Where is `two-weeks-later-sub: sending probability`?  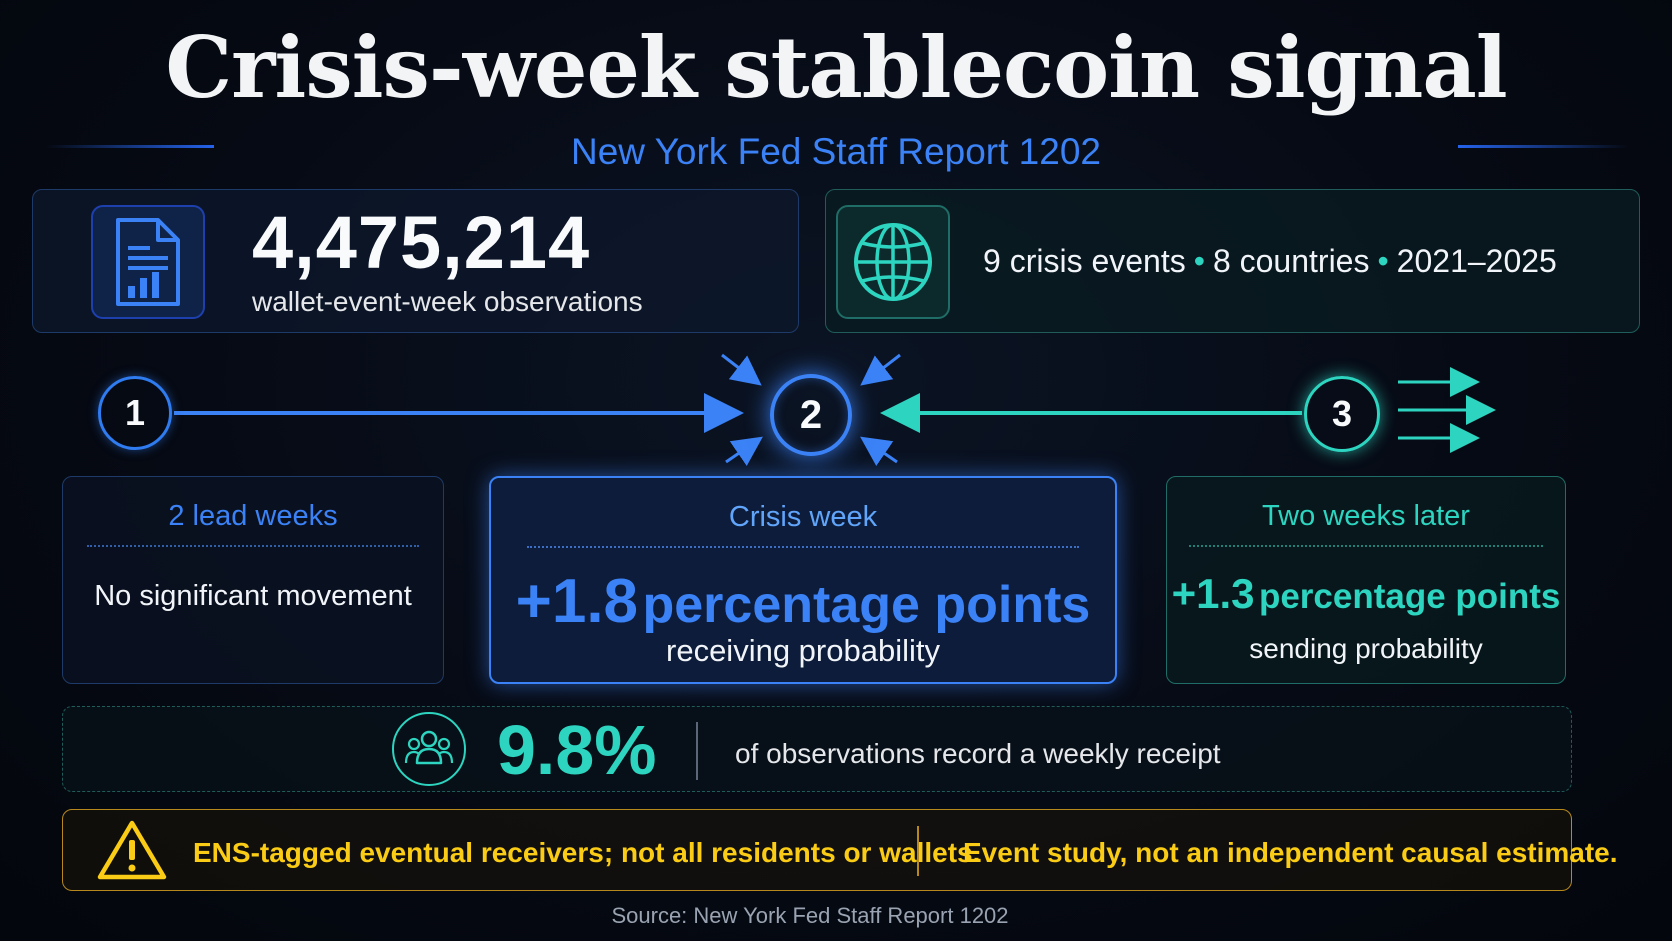 two-weeks-later-sub: sending probability is located at coordinates (1366, 648).